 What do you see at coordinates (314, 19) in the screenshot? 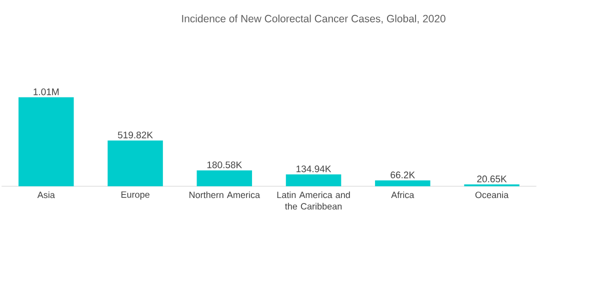
I see `chart-title: Incidence of New Colorectal Cancer Cases, Global, 2020` at bounding box center [314, 19].